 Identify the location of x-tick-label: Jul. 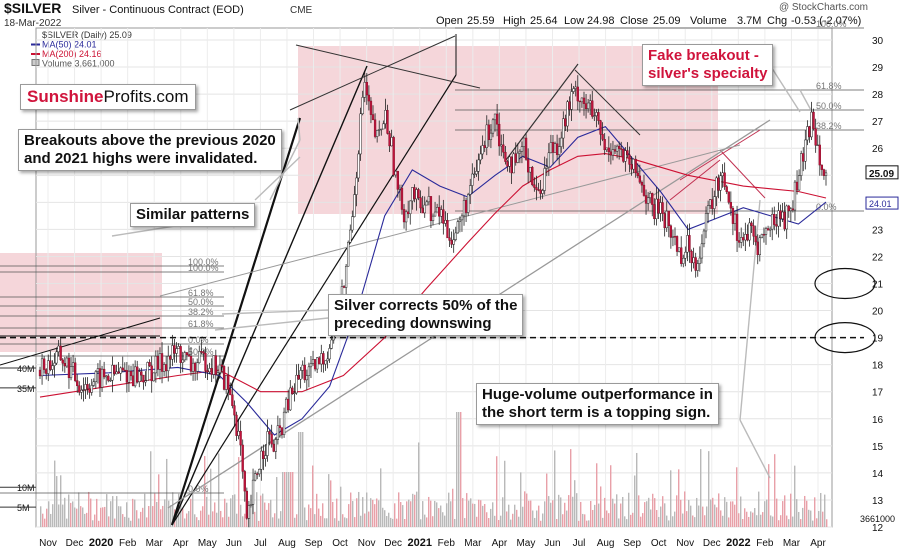
(579, 543).